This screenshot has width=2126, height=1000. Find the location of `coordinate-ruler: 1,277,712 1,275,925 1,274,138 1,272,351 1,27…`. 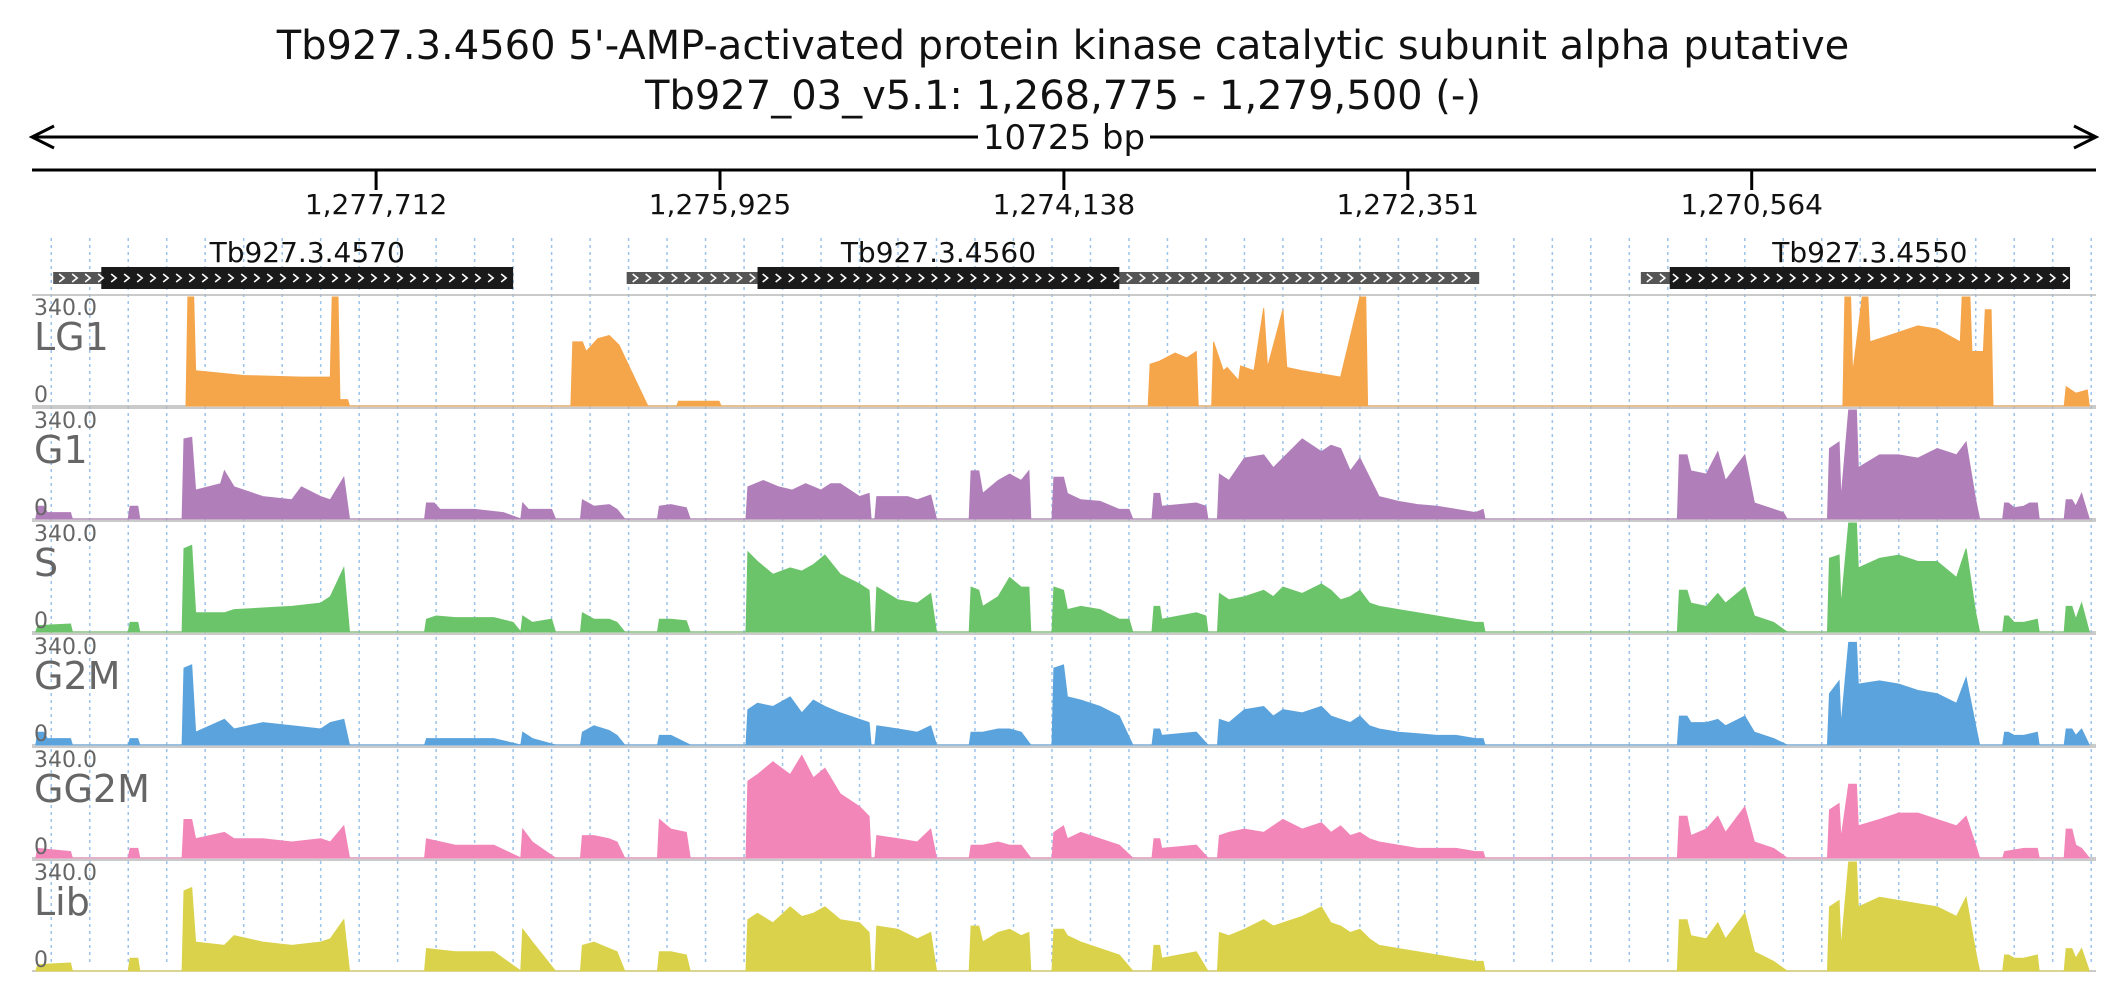

coordinate-ruler: 1,277,712 1,275,925 1,274,138 1,272,351 1,27… is located at coordinates (1064, 194).